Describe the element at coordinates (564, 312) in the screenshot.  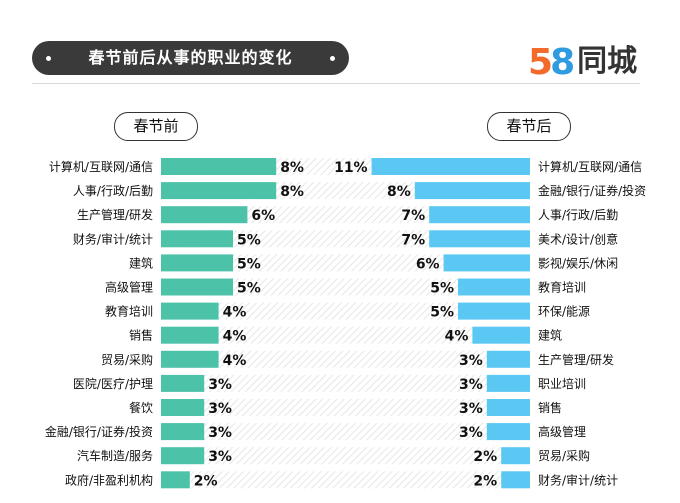
I see `after-category-label: 环保/能源` at that location.